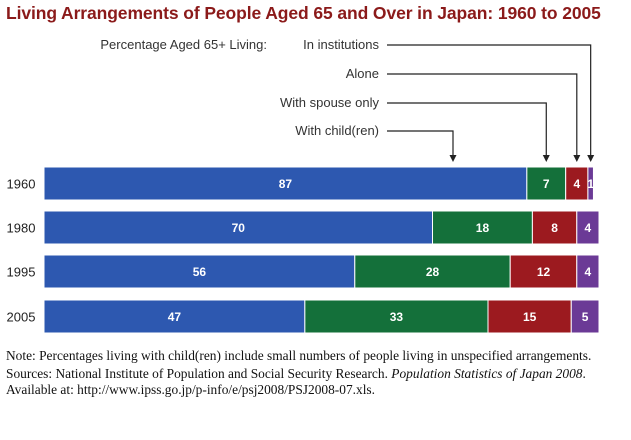 This screenshot has width=631, height=440. Describe the element at coordinates (200, 272) in the screenshot. I see `data-label: 56` at that location.